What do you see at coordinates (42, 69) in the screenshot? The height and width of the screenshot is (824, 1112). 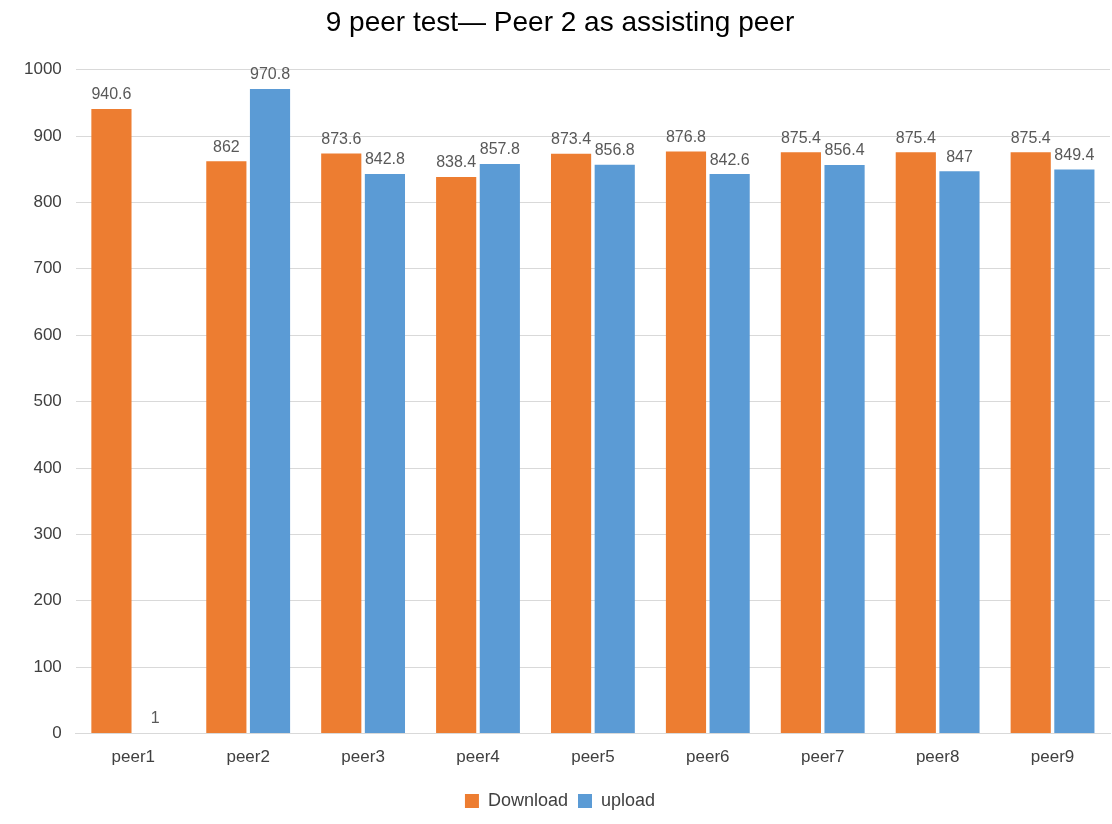 I see `y-tick-label: 1000` at bounding box center [42, 69].